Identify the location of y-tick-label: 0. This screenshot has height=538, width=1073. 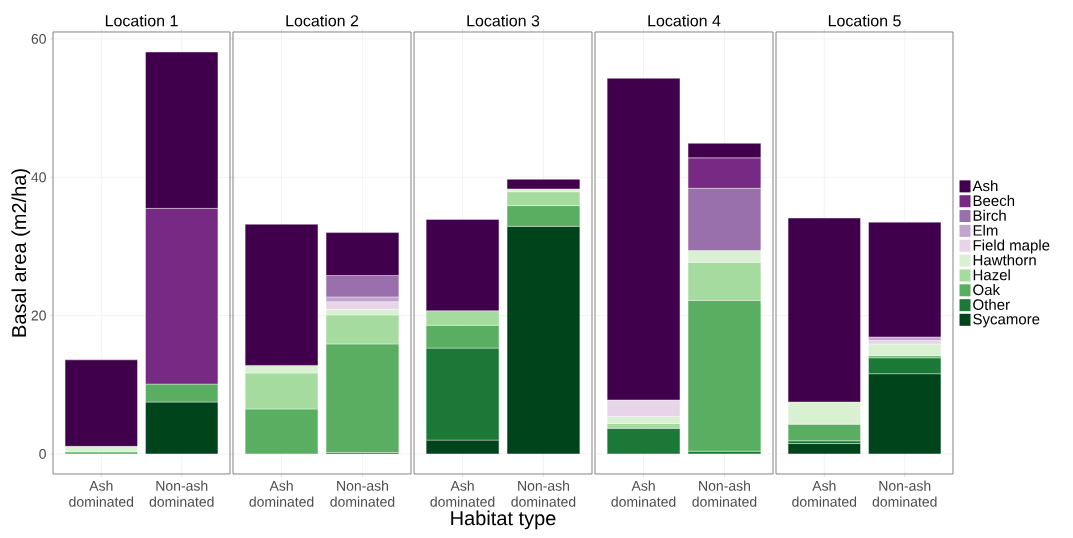
(42, 453).